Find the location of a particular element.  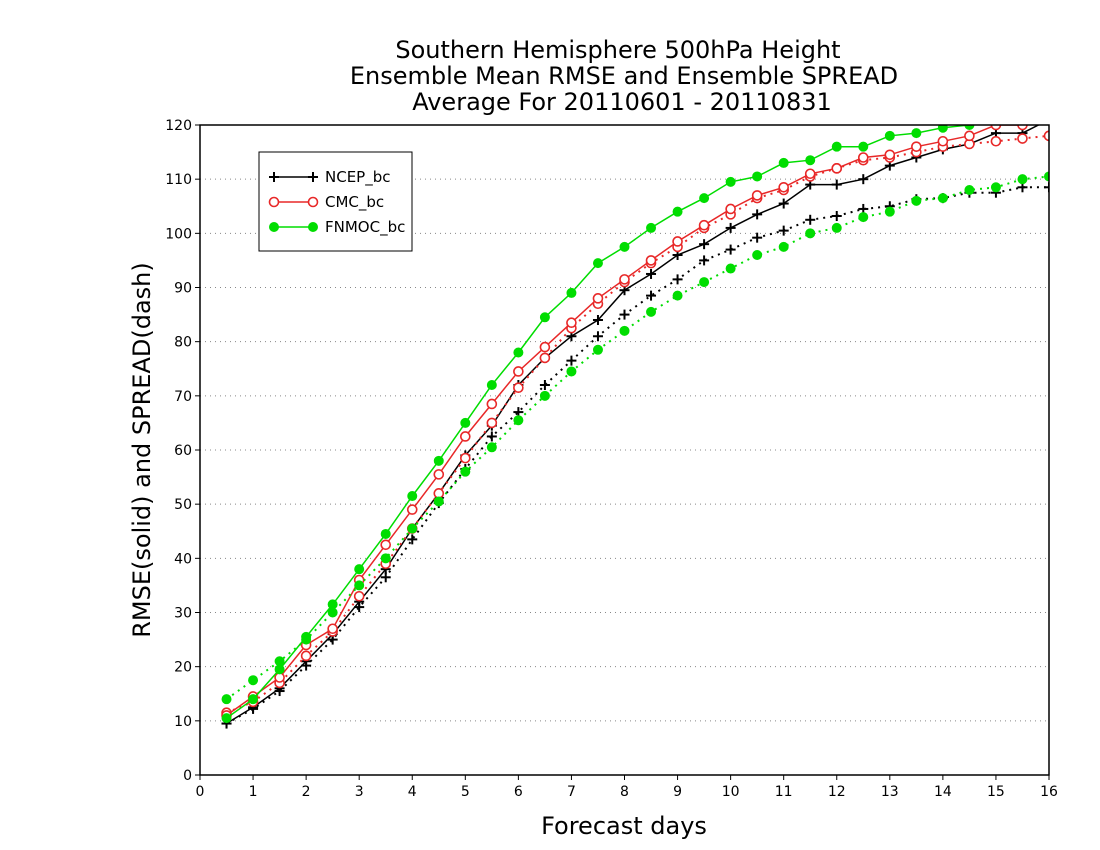

legend: NCEP_bc CMC_bc FNMOC_bc is located at coordinates (335, 201).